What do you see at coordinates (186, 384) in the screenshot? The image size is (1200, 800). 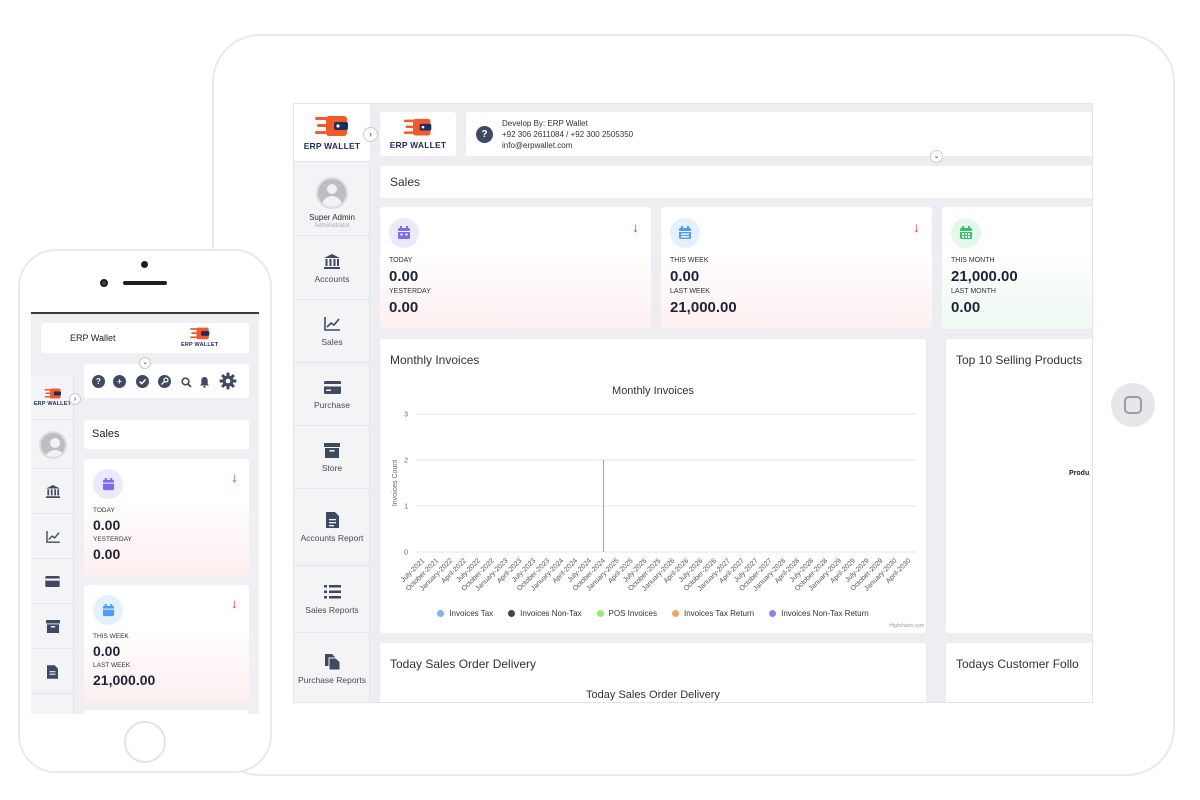 I see `search-icon` at bounding box center [186, 384].